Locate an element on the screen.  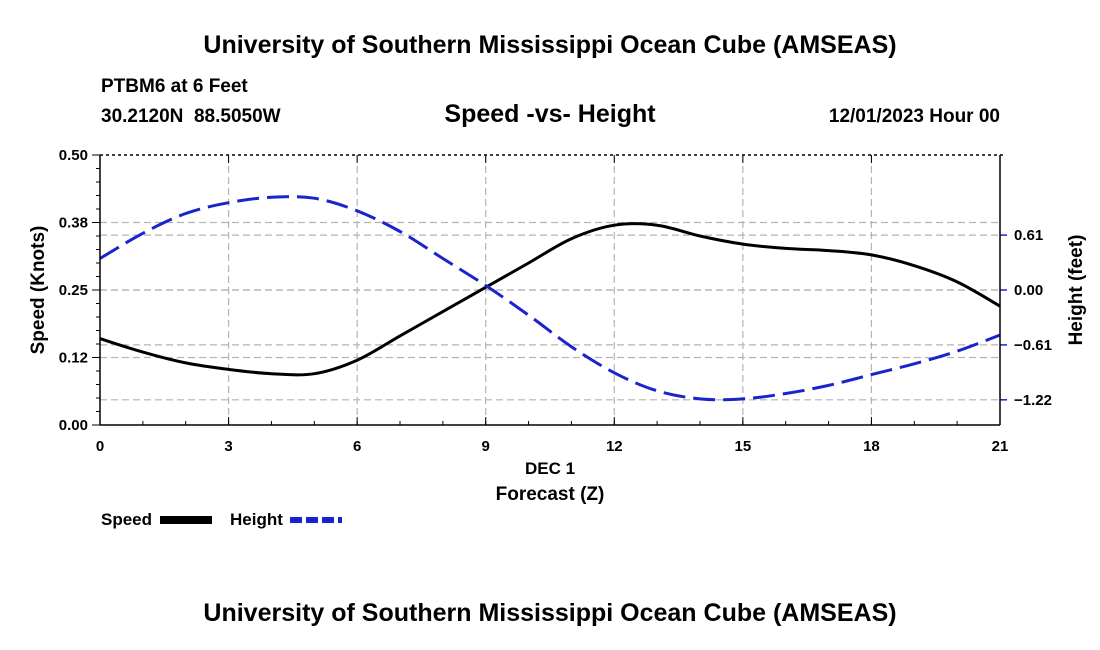
y2-tick-label: −1.22 is located at coordinates (1033, 400).